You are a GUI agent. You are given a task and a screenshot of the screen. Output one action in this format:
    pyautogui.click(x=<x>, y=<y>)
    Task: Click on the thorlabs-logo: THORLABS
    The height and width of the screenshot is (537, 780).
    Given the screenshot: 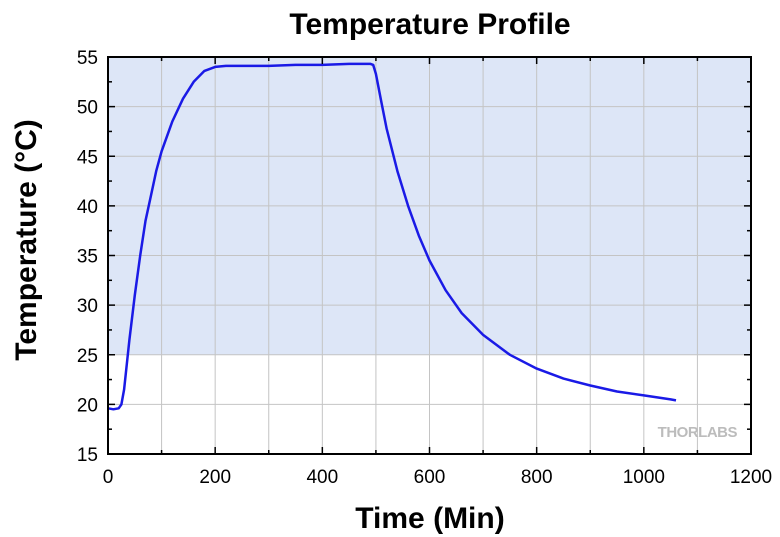 What is the action you would take?
    pyautogui.click(x=698, y=432)
    